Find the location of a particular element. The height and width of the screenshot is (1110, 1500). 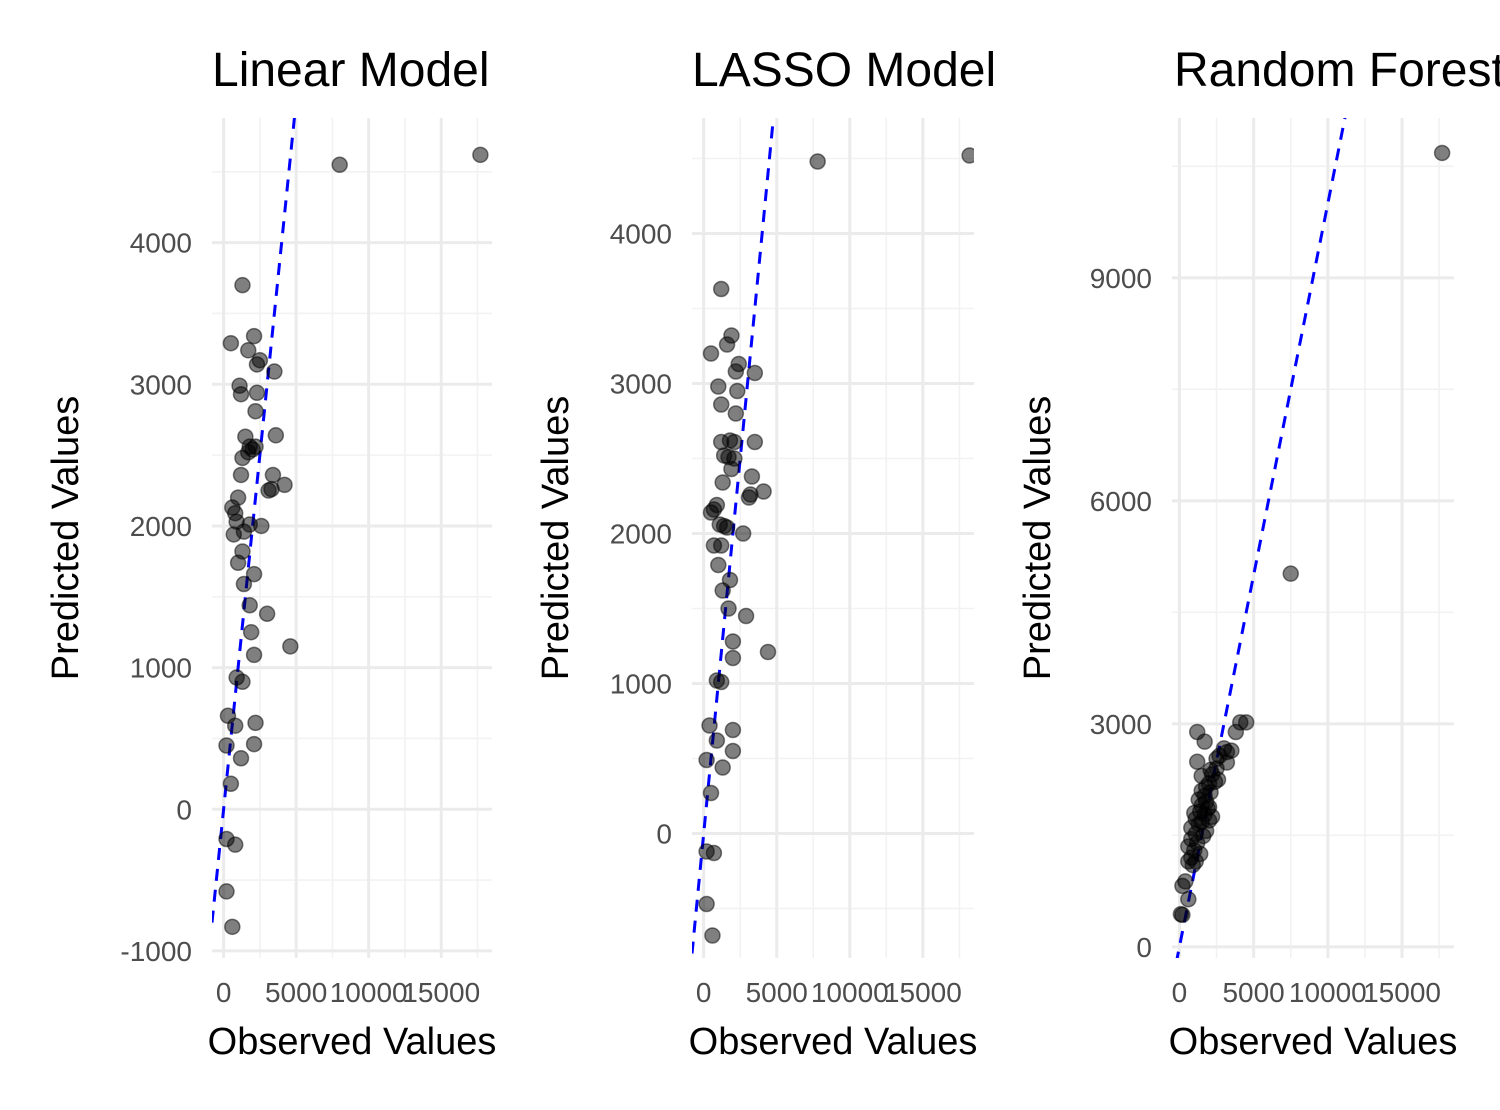

y-tick-label: 2000 is located at coordinates (161, 526).